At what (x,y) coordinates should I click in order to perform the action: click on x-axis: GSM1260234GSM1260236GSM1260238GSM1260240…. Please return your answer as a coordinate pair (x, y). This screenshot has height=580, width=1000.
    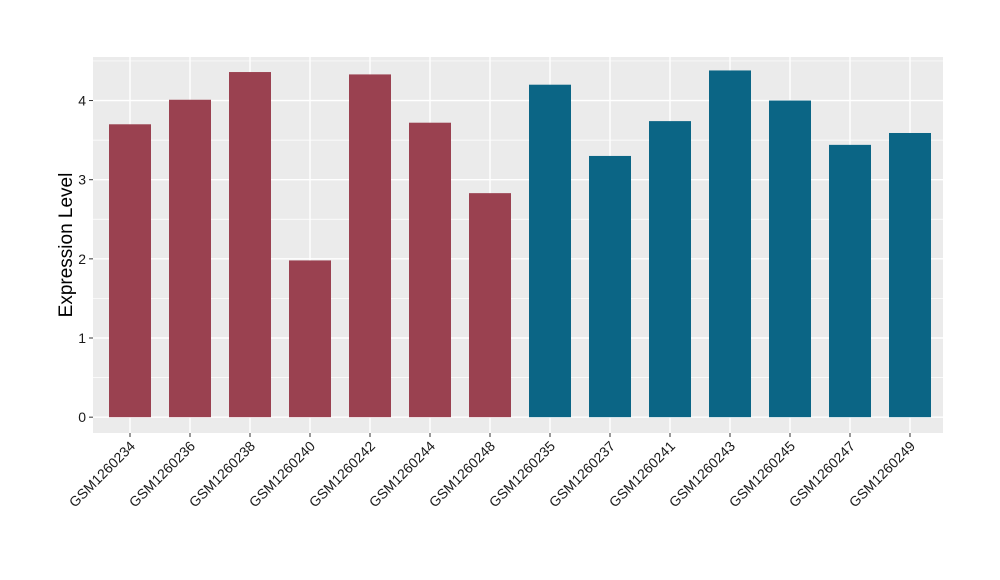
    Looking at the image, I should click on (492, 471).